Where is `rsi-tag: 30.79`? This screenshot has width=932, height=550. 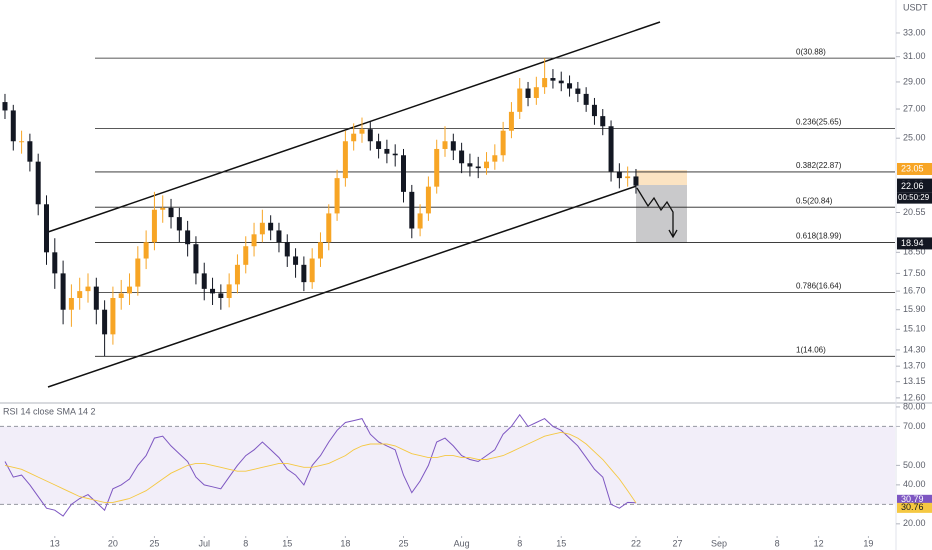
rsi-tag: 30.79 is located at coordinates (912, 499).